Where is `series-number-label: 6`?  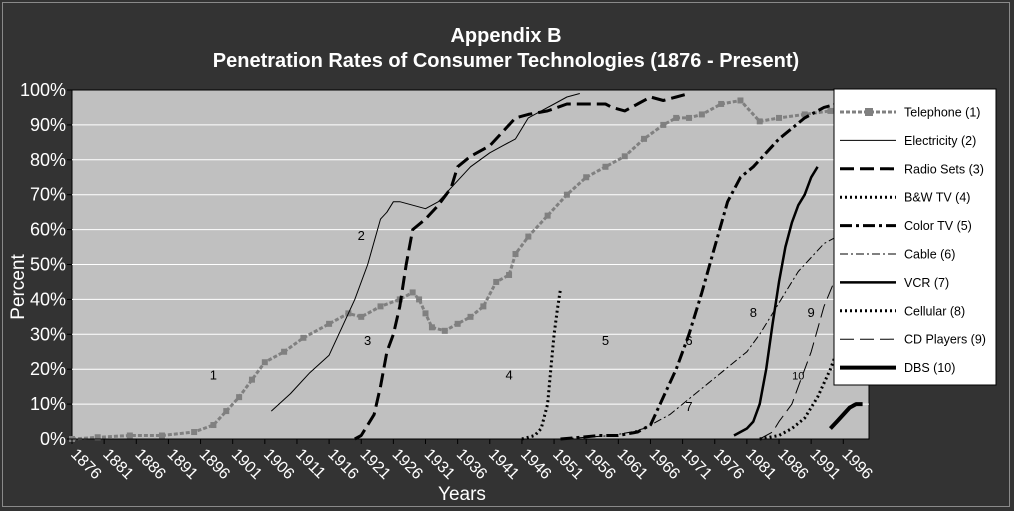 series-number-label: 6 is located at coordinates (688, 340).